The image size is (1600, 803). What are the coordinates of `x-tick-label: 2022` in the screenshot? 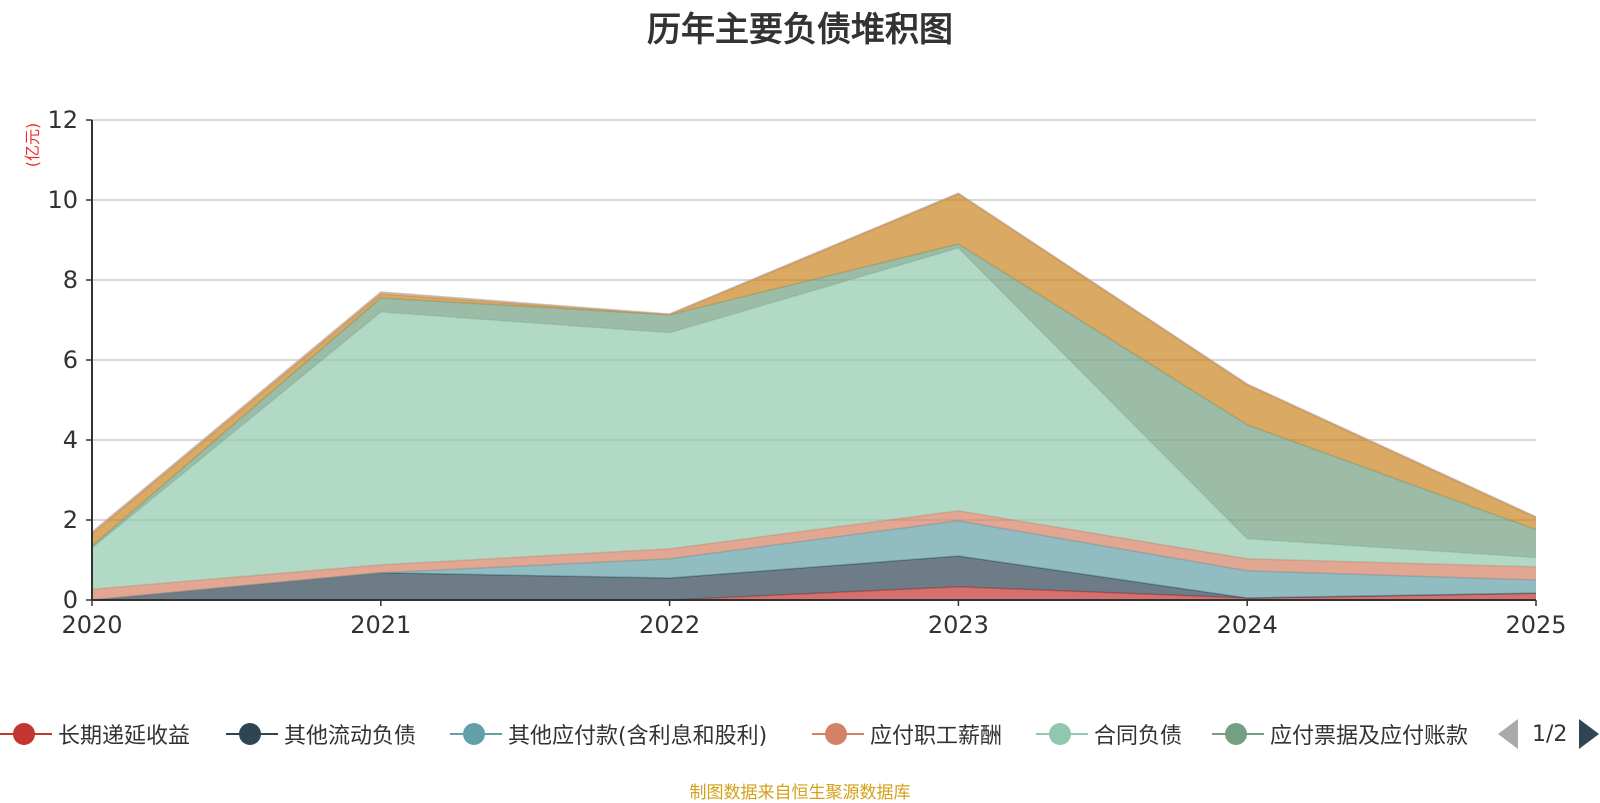 It's located at (669, 625).